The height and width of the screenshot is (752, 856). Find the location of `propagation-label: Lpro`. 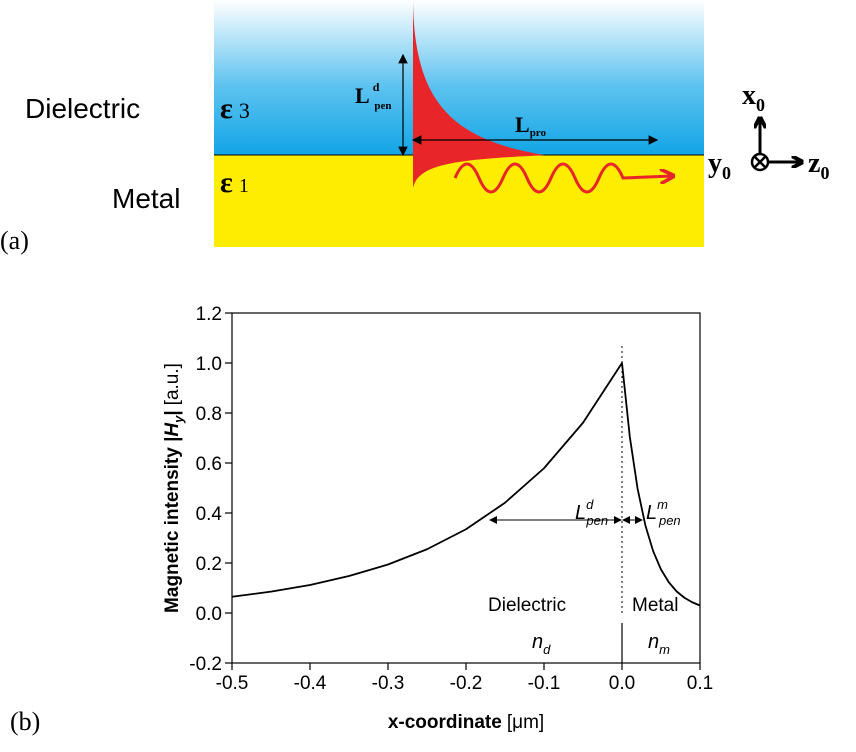

propagation-label: Lpro is located at coordinates (530, 125).